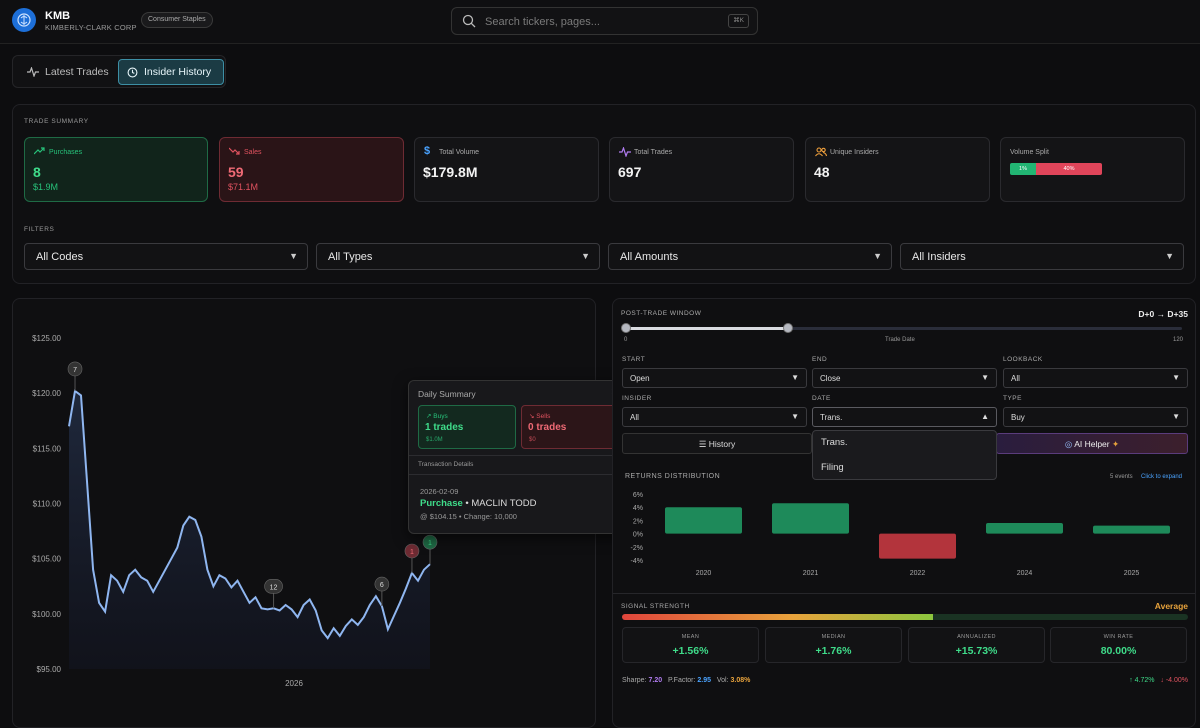 Image resolution: width=1200 pixels, height=728 pixels. I want to click on transaction-type: Purchase, so click(441, 503).